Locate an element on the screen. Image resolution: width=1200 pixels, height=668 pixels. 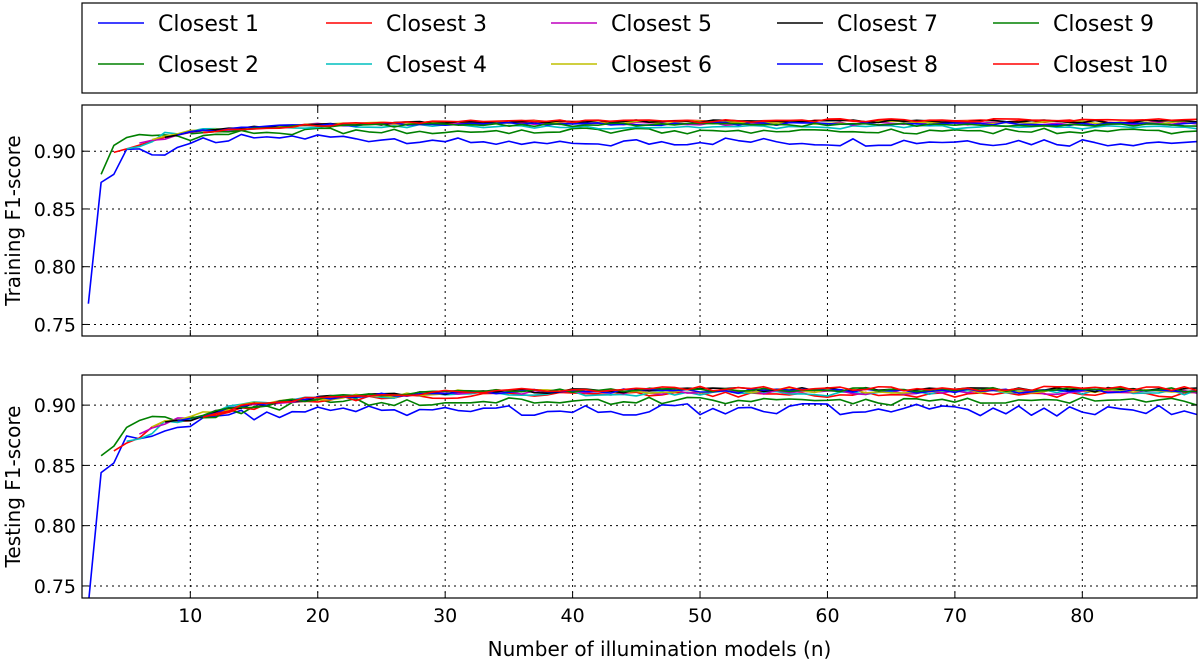
legend-label: Closest 6 is located at coordinates (661, 65).